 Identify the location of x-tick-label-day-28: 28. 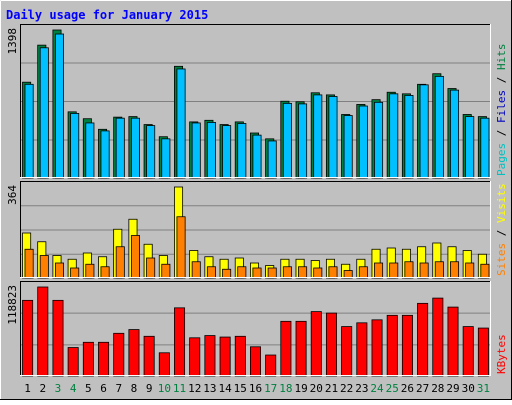
(437, 388).